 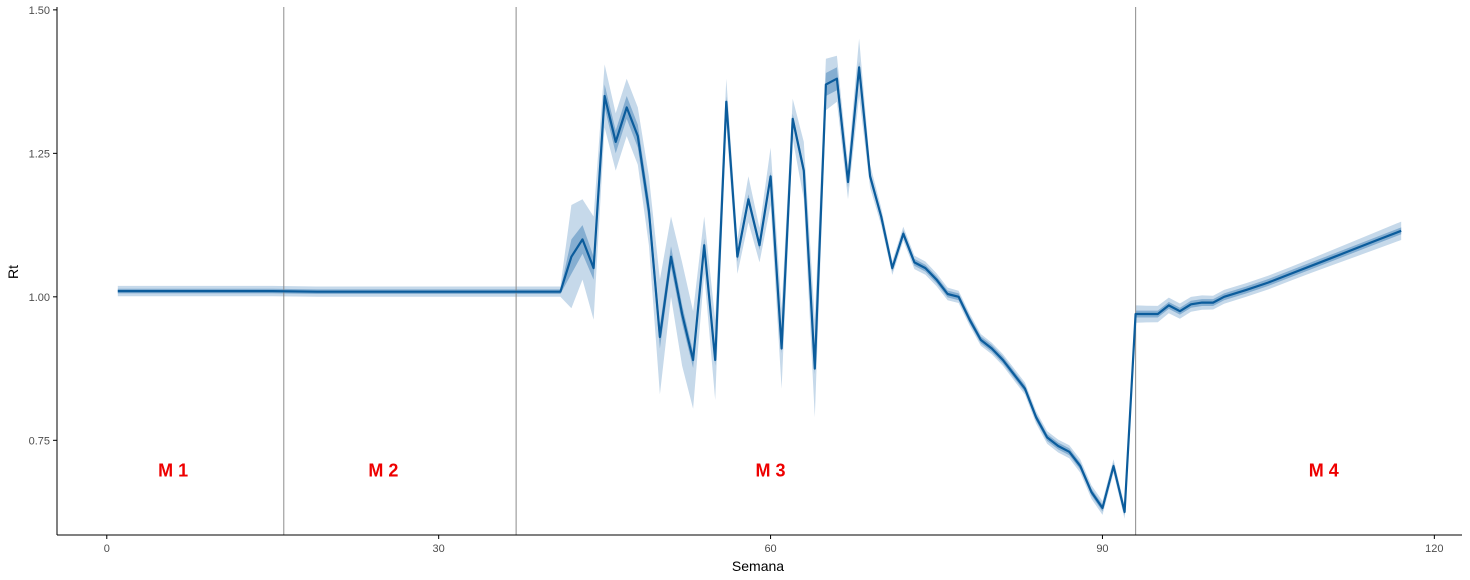 What do you see at coordinates (13, 272) in the screenshot?
I see `y-axis-title: Rt` at bounding box center [13, 272].